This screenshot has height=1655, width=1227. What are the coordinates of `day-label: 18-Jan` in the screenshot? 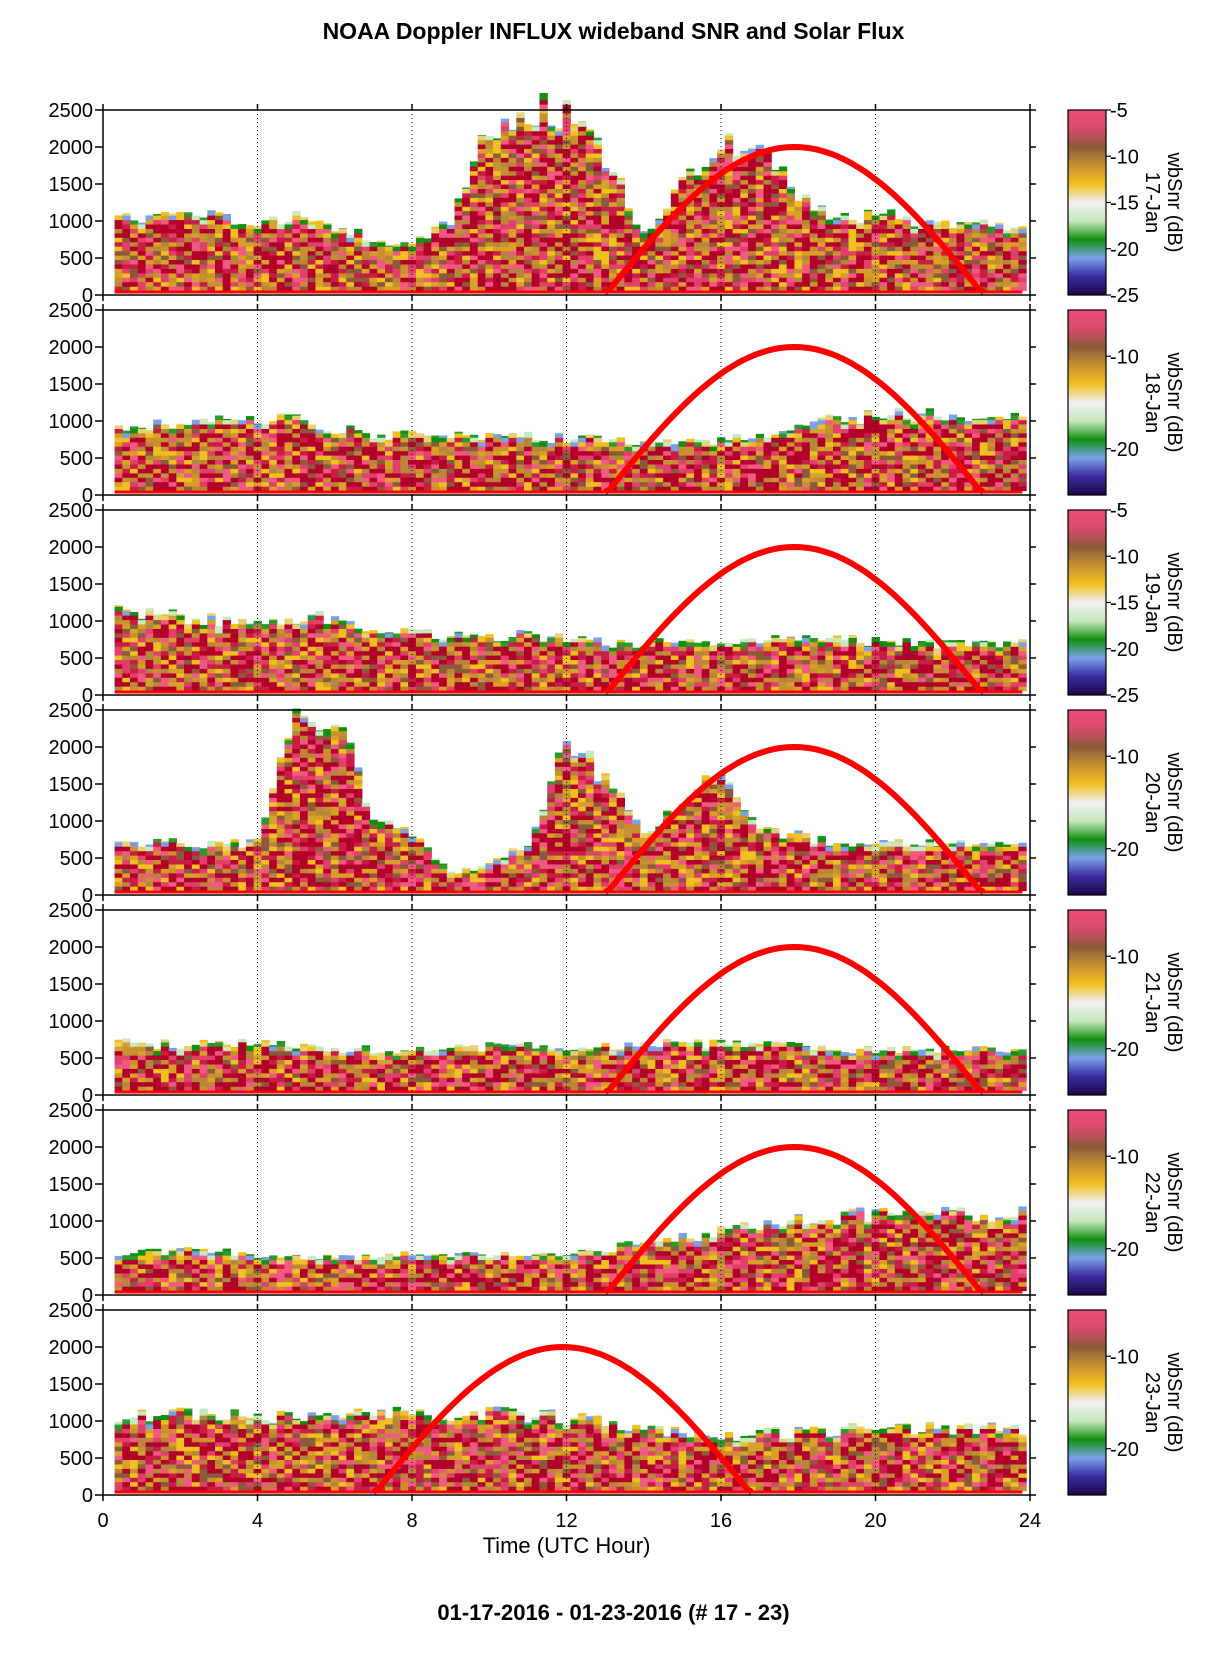 It's located at (1152, 402).